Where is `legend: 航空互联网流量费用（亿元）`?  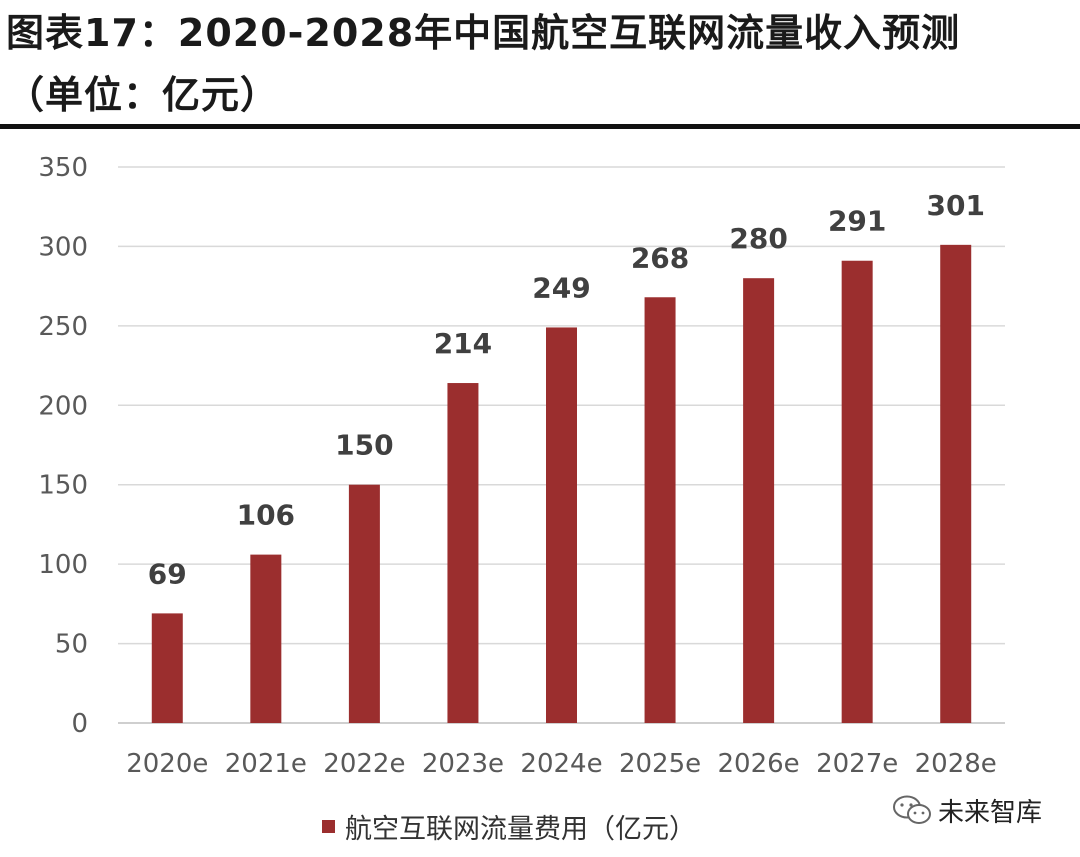 legend: 航空互联网流量费用（亿元） is located at coordinates (509, 826).